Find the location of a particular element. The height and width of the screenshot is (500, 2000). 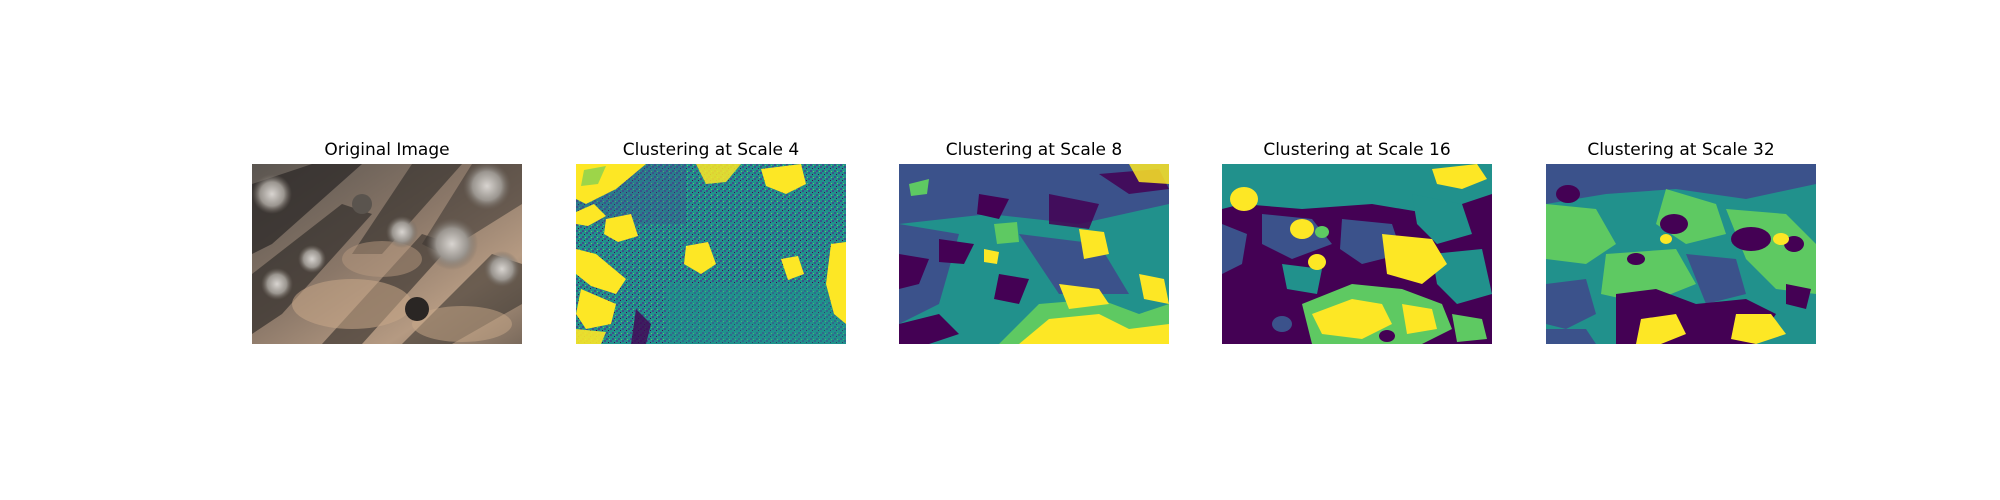

panel-title-scale-8: Clustering at Scale 8 is located at coordinates (1034, 150).